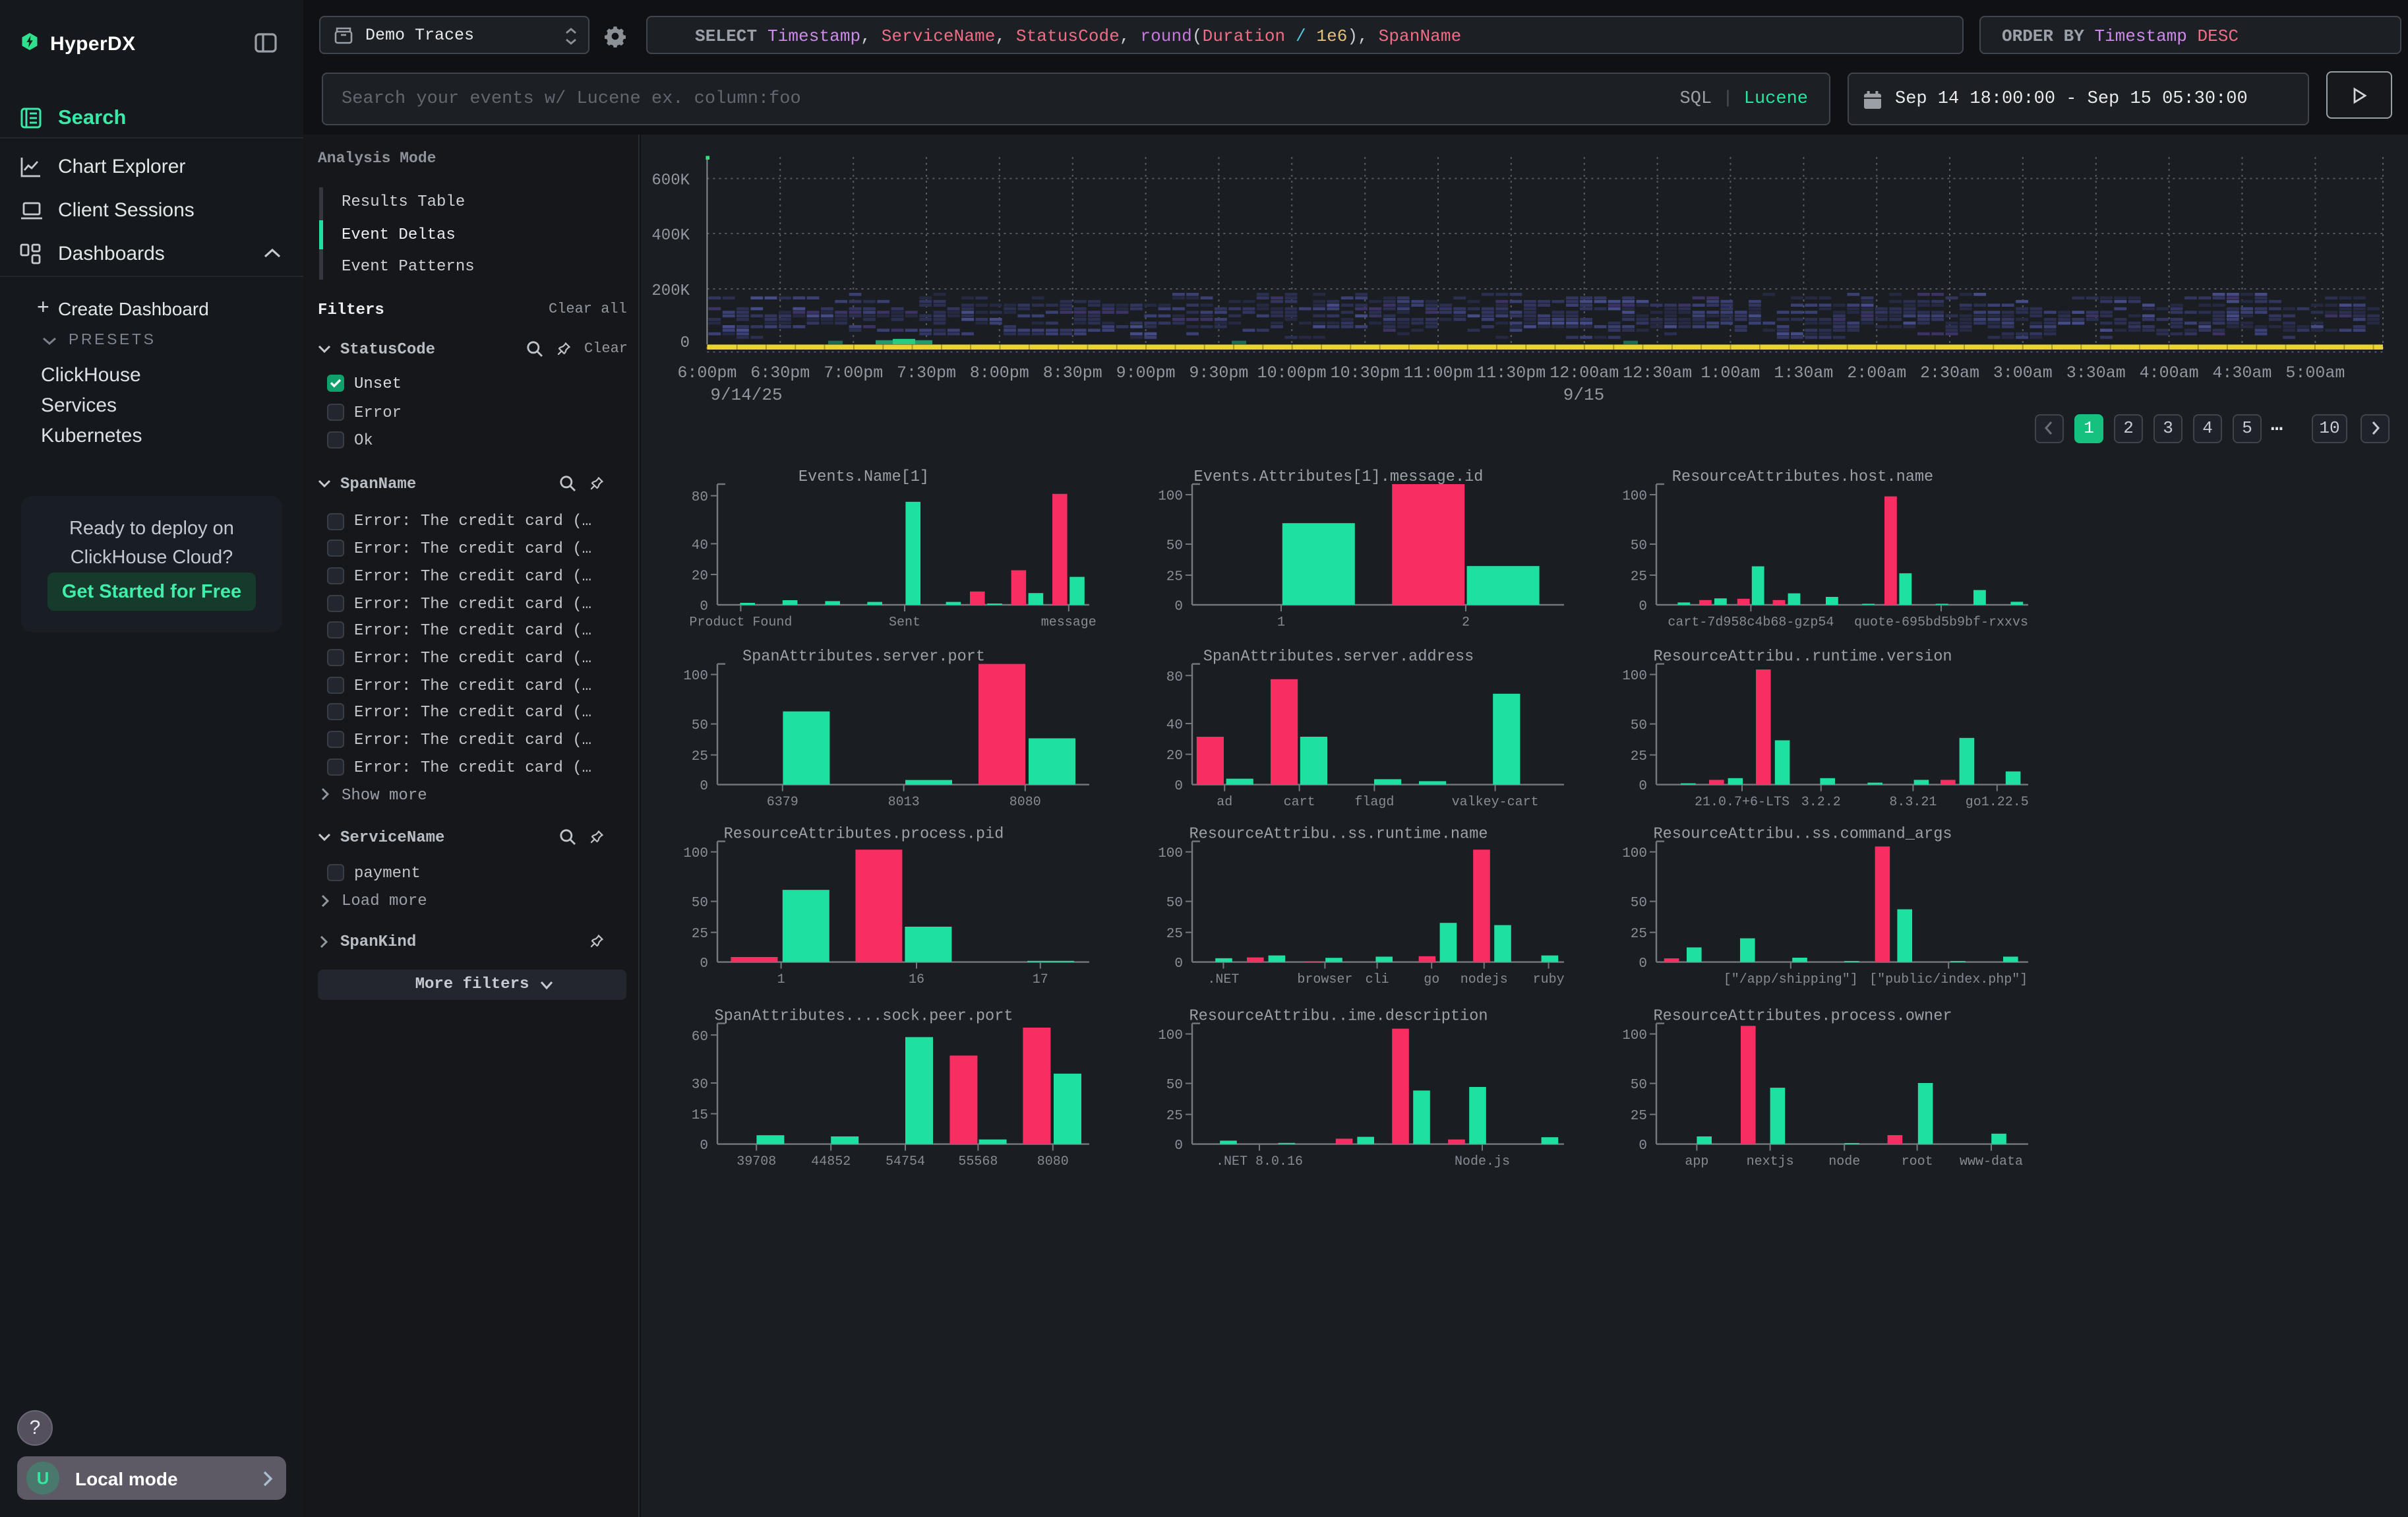 The height and width of the screenshot is (1517, 2408). I want to click on svg-text: 7:00pm, so click(854, 373).